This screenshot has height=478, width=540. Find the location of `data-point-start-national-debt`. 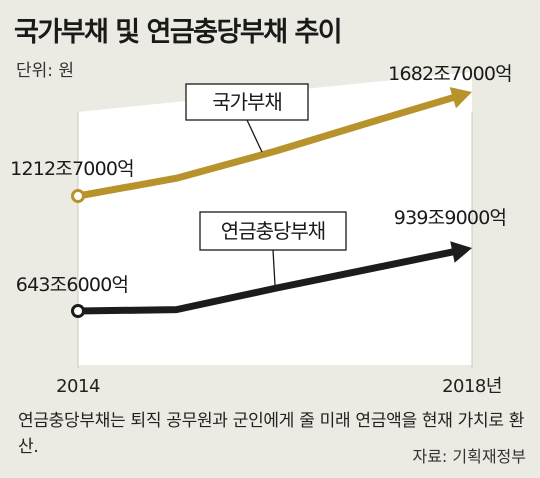

data-point-start-national-debt is located at coordinates (78, 196).